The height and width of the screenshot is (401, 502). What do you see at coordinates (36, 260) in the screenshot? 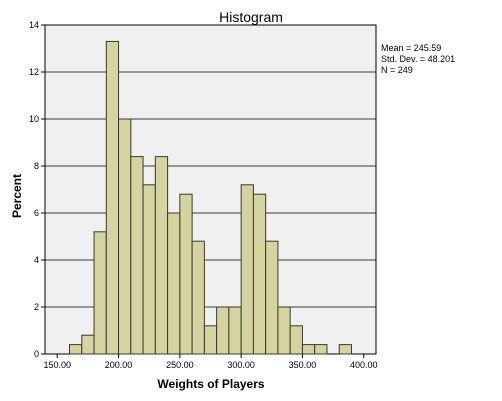
I see `y-tick-label: 4` at bounding box center [36, 260].